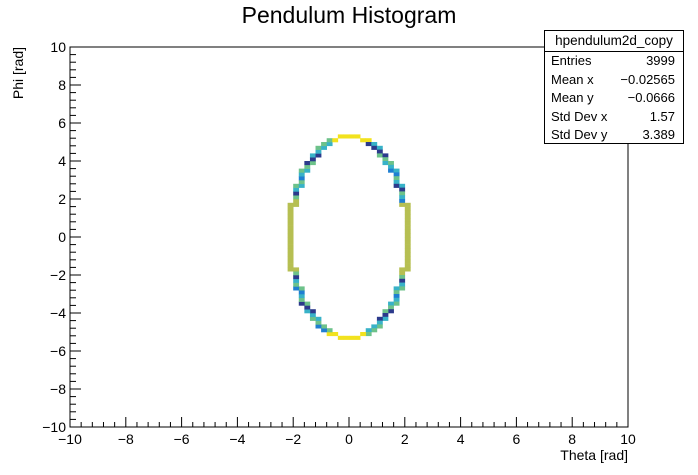 Image resolution: width=698 pixels, height=475 pixels. I want to click on x-tick-label: −6, so click(182, 439).